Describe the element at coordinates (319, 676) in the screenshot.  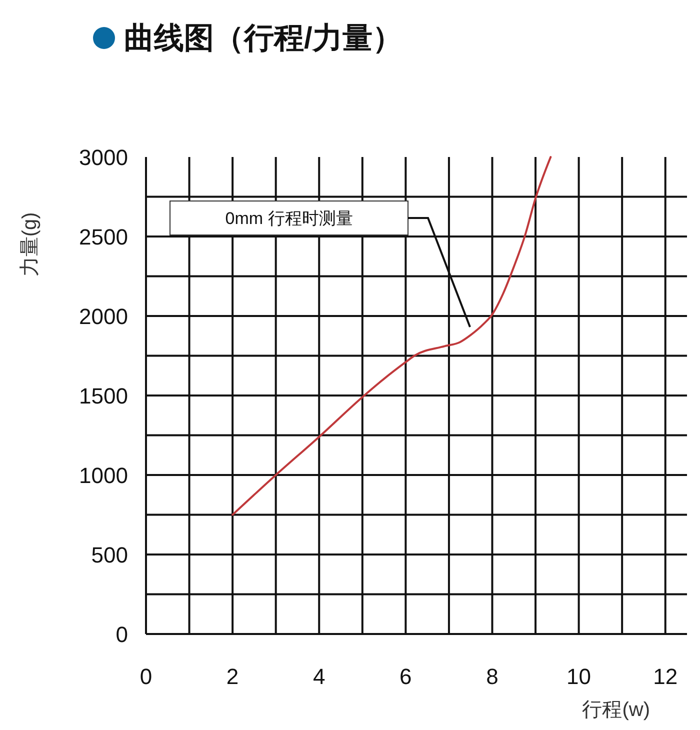
I see `x-tick-label: 4` at that location.